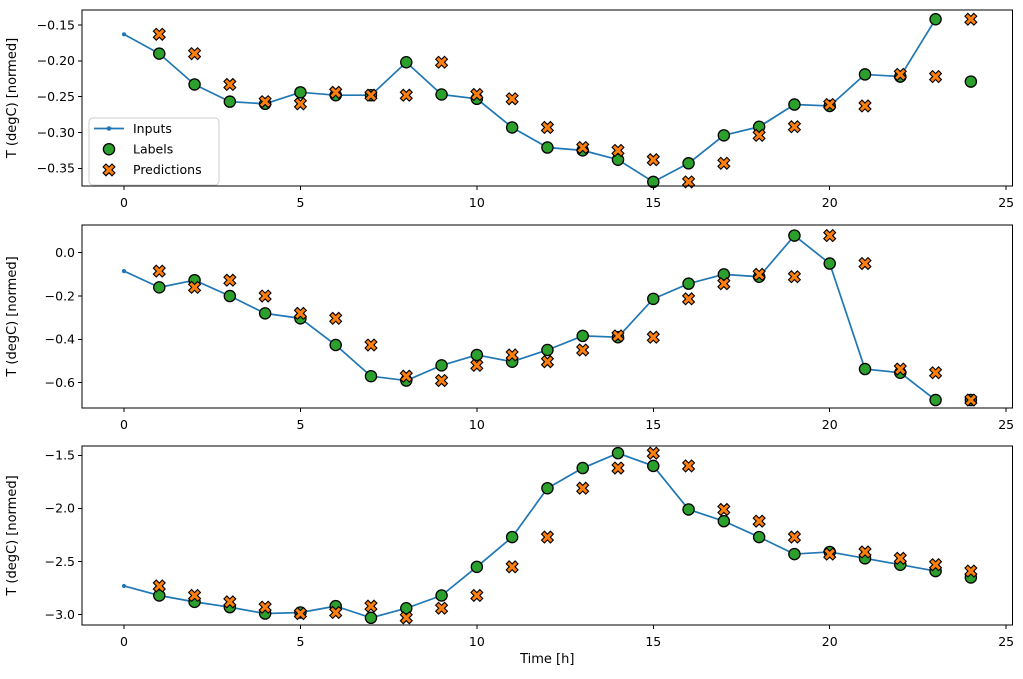 The image size is (1023, 679). I want to click on legend-label: Predictions, so click(167, 169).